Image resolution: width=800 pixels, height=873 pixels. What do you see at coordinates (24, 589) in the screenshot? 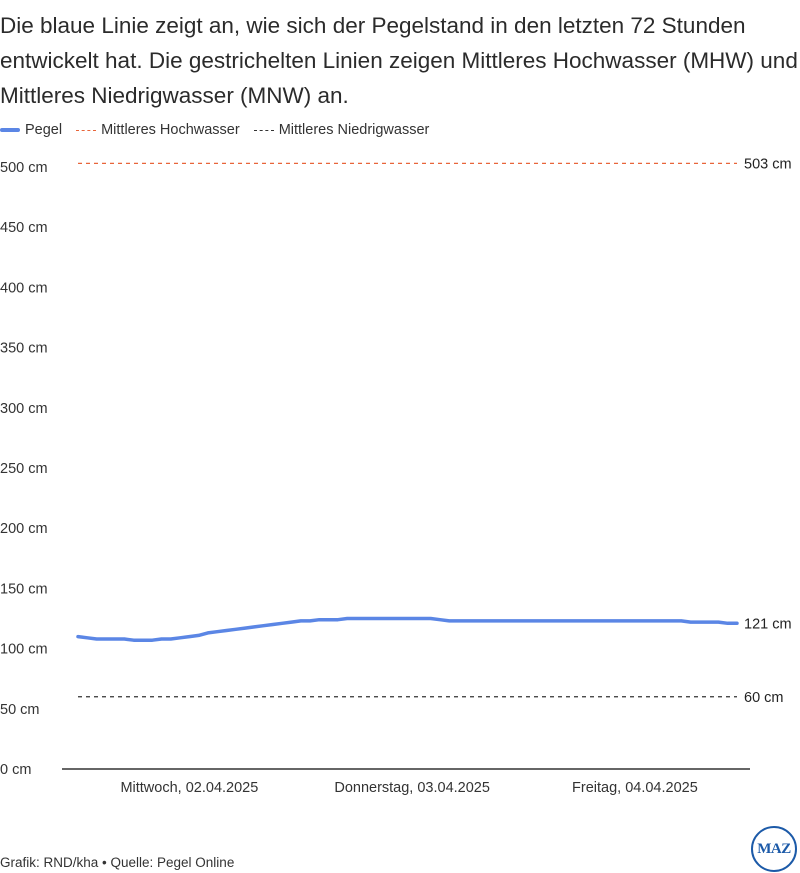
I see `y-tick-label: 150 cm` at bounding box center [24, 589].